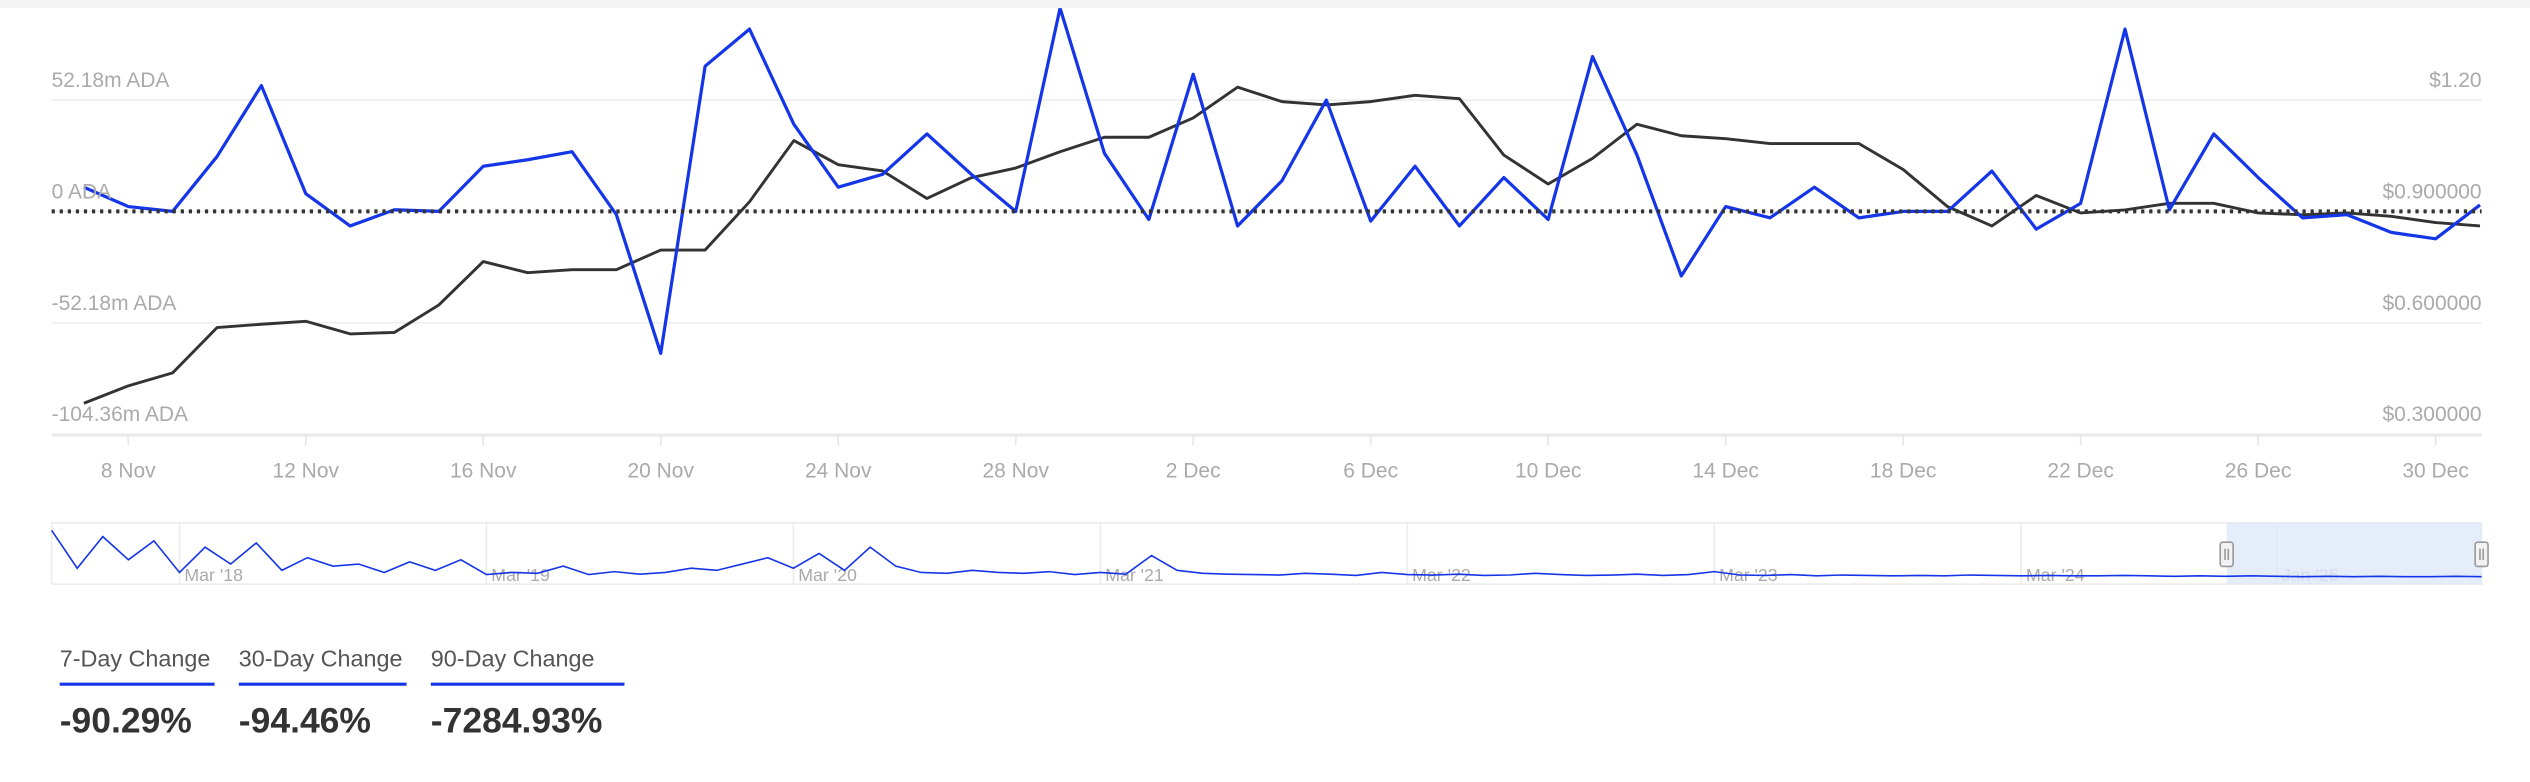  I want to click on y2-tick-label: $0.600000, so click(2431, 303).